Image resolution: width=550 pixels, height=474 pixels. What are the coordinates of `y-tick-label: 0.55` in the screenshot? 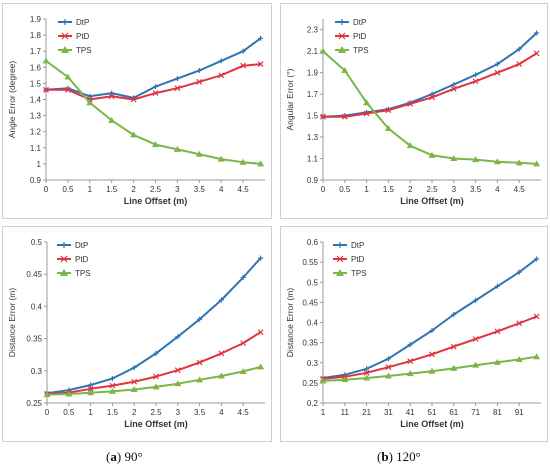 It's located at (310, 262).